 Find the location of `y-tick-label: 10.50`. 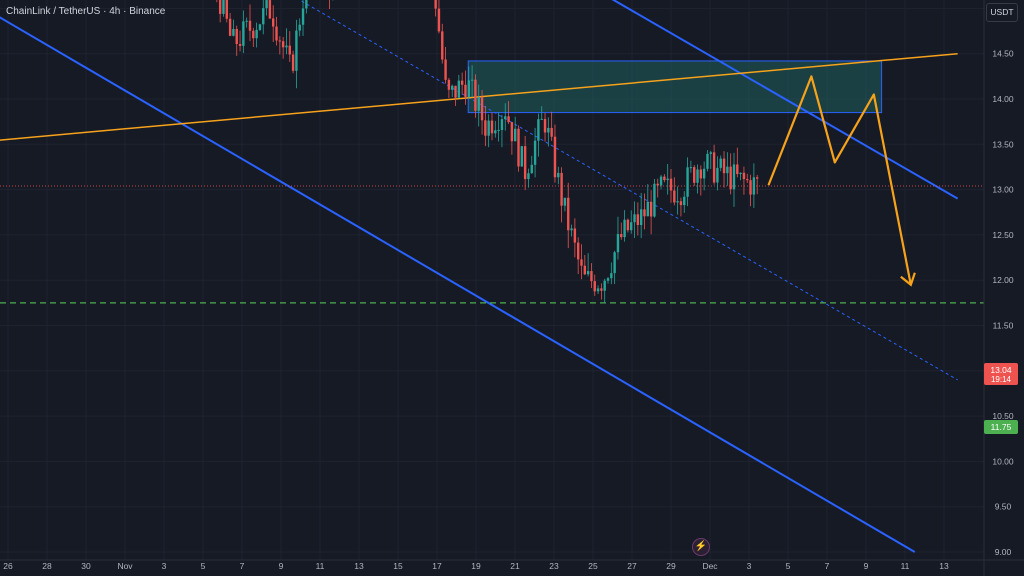

y-tick-label: 10.50 is located at coordinates (1003, 416).